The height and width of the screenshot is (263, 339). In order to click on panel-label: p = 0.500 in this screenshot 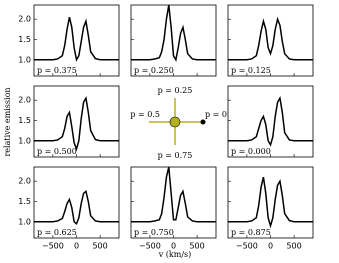, I will do `click(57, 151)`.